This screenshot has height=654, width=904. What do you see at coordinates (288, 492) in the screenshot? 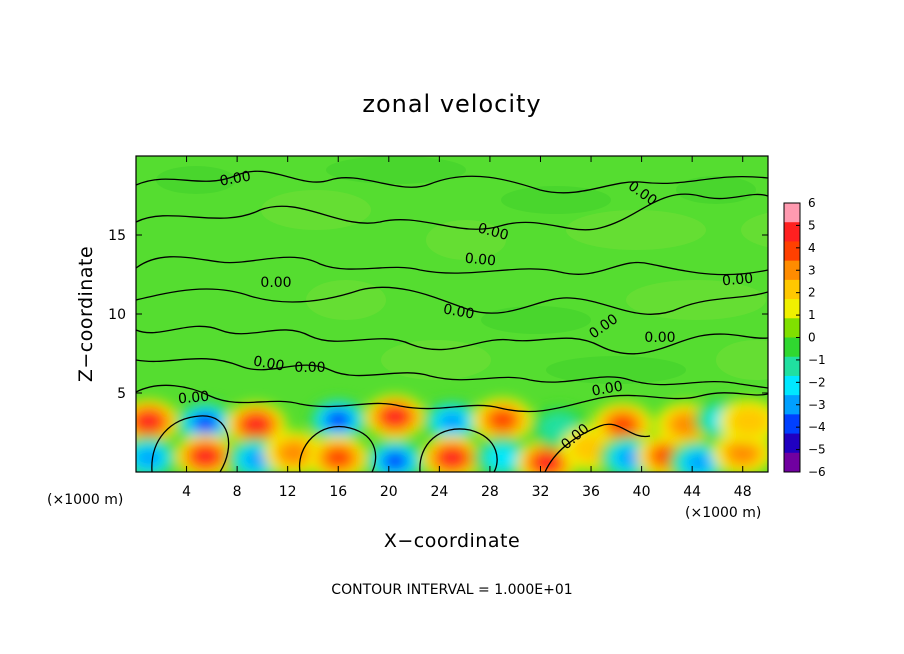
I see `x-tick-label: 12` at bounding box center [288, 492].